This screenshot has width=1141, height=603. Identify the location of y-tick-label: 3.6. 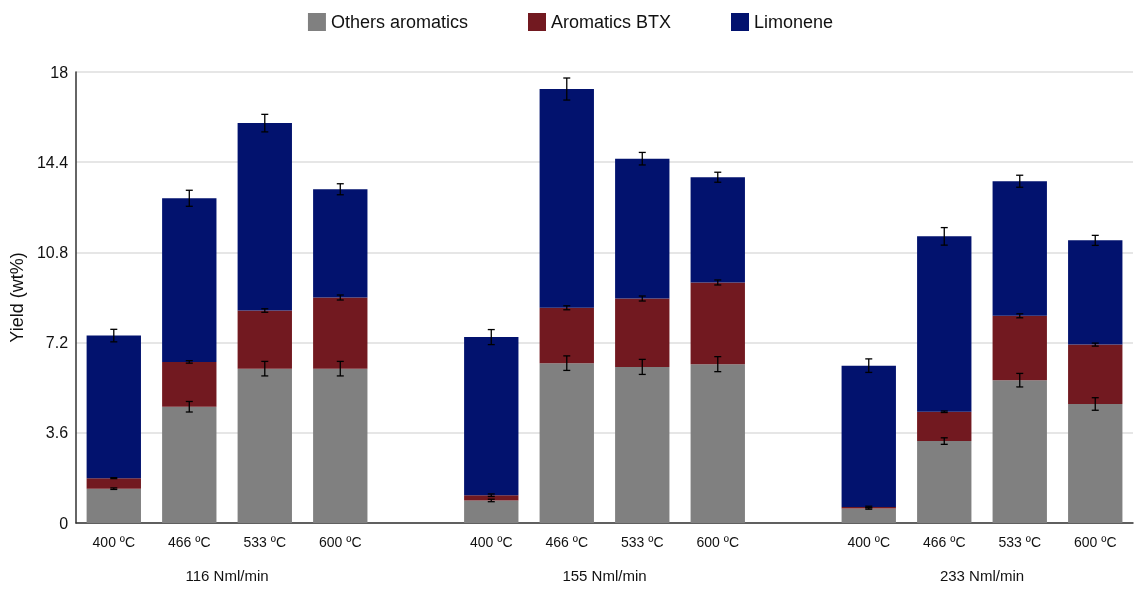
(57, 433).